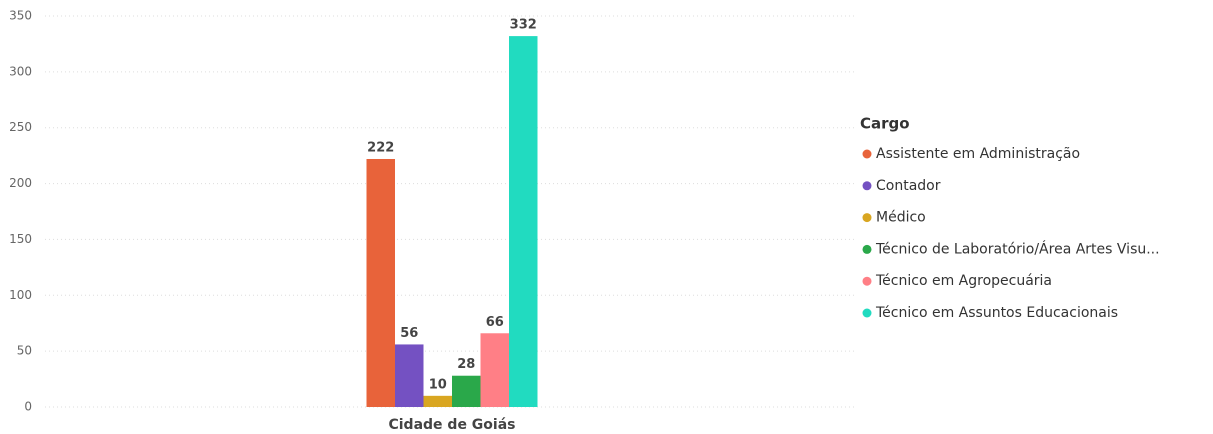 This screenshot has height=434, width=1213. What do you see at coordinates (495, 322) in the screenshot?
I see `data-label: 66` at bounding box center [495, 322].